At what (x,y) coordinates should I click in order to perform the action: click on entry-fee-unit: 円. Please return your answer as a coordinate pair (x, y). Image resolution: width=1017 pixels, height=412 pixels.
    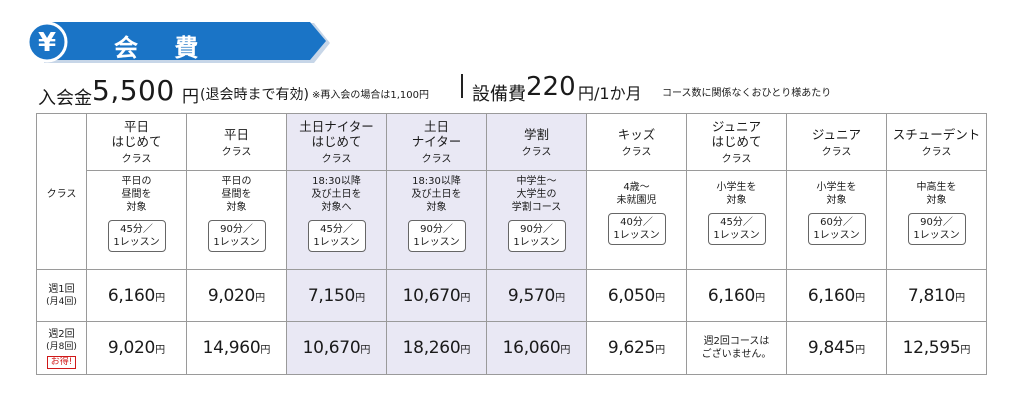
    Looking at the image, I should click on (190, 97).